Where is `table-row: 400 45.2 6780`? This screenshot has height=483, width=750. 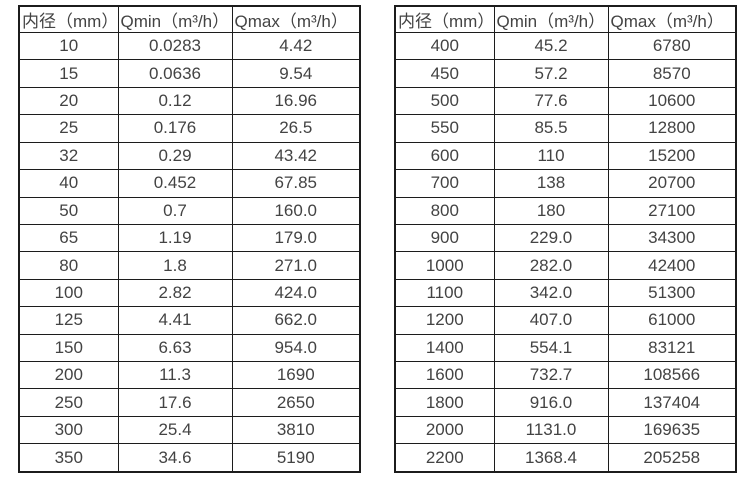 table-row: 400 45.2 6780 is located at coordinates (565, 46).